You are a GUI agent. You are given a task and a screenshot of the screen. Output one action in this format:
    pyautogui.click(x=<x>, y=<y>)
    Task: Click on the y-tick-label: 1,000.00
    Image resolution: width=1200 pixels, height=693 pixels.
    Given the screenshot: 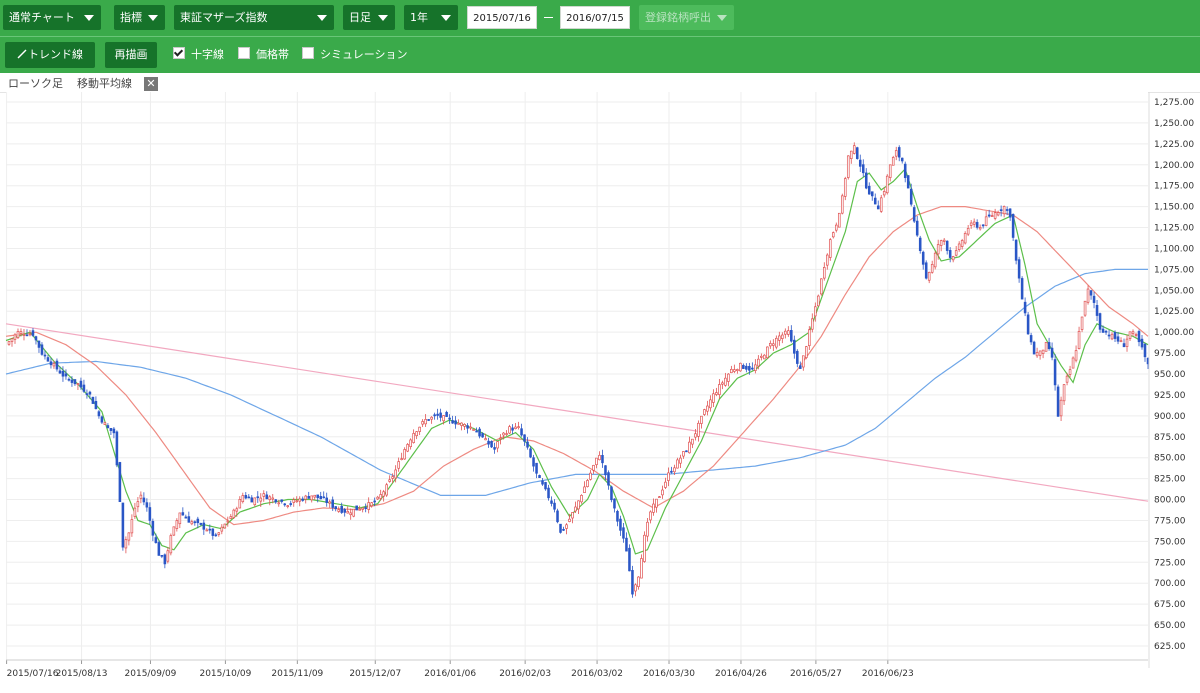 What is the action you would take?
    pyautogui.click(x=1174, y=333)
    